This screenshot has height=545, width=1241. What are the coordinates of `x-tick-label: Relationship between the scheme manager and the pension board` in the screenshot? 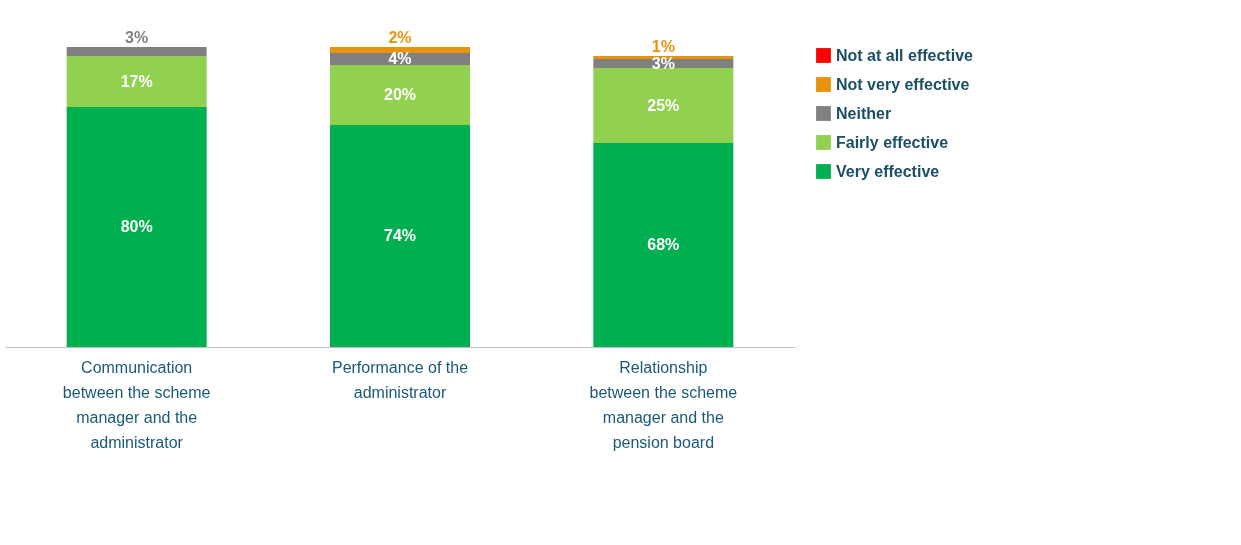 It's located at (663, 404).